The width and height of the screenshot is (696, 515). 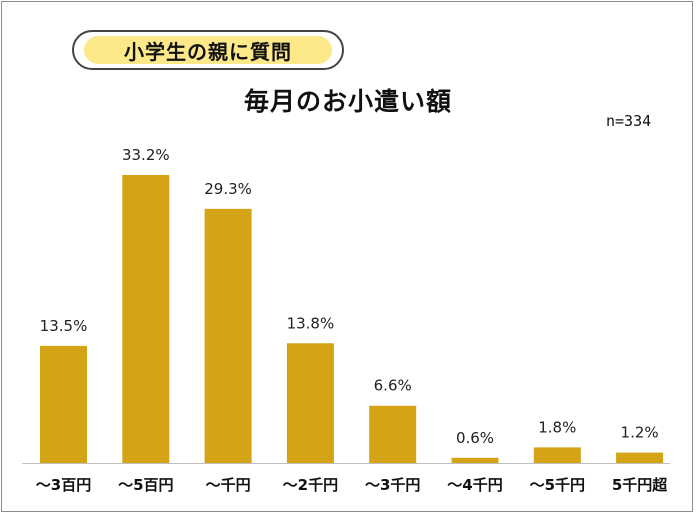 I want to click on category-label: 5千円超, so click(x=640, y=485).